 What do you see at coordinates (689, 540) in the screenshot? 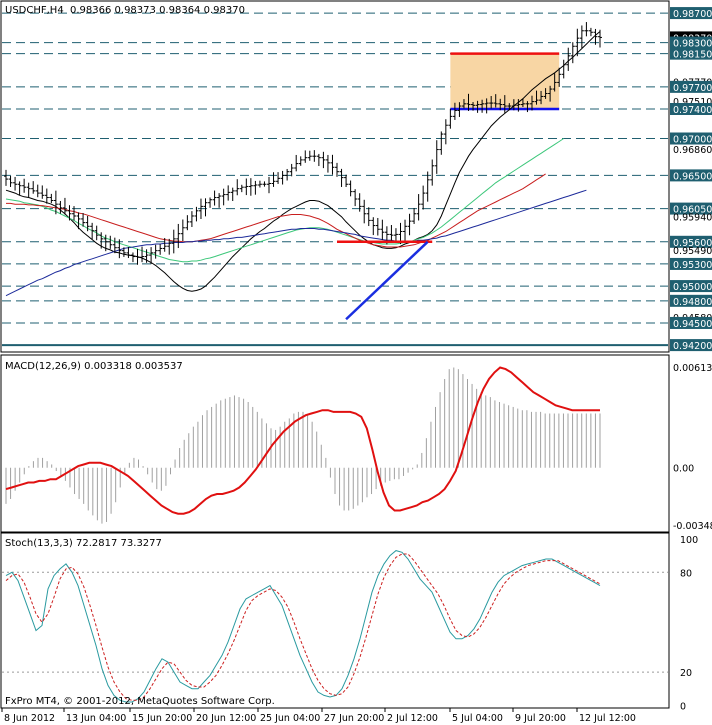
I see `stoch-tick-0: 100` at bounding box center [689, 540].